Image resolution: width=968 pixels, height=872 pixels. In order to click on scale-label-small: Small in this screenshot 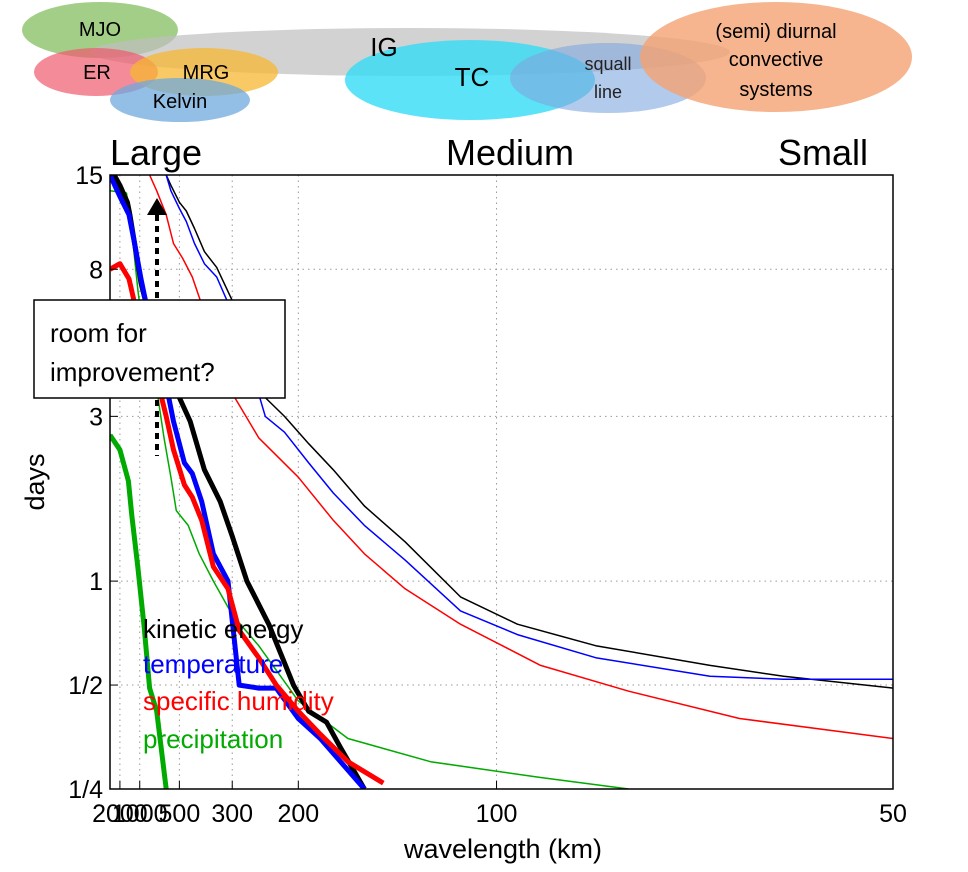, I will do `click(823, 152)`.